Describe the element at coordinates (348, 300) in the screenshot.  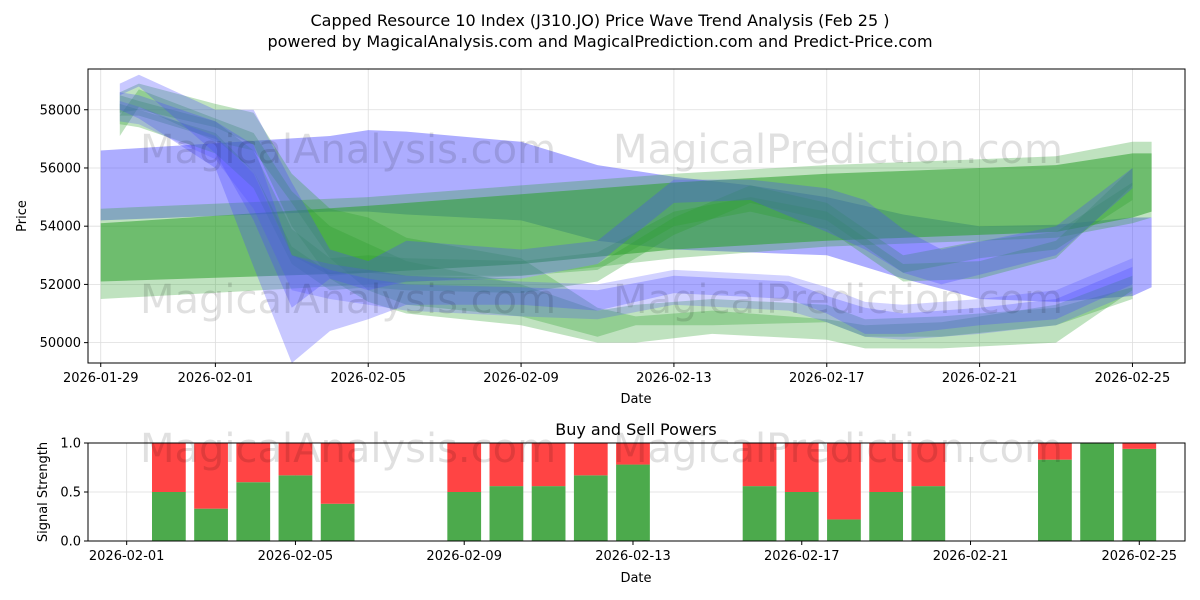
I see `watermark-mid-left: MagicalAnalysis.com` at that location.